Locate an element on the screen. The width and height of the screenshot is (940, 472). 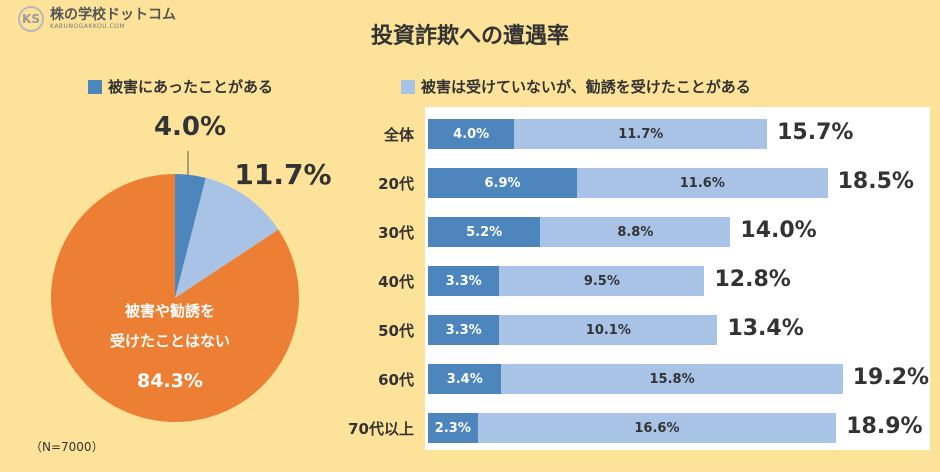
legend-item-solicited: 被害は受けていないが、勧誘を受けたことがある is located at coordinates (576, 86).